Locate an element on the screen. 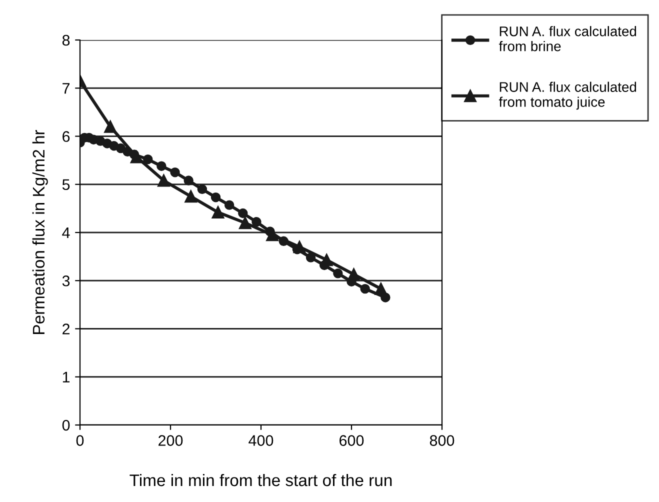 This screenshot has height=502, width=659. legend-label: RUN A. flux calculated from brine is located at coordinates (567, 39).